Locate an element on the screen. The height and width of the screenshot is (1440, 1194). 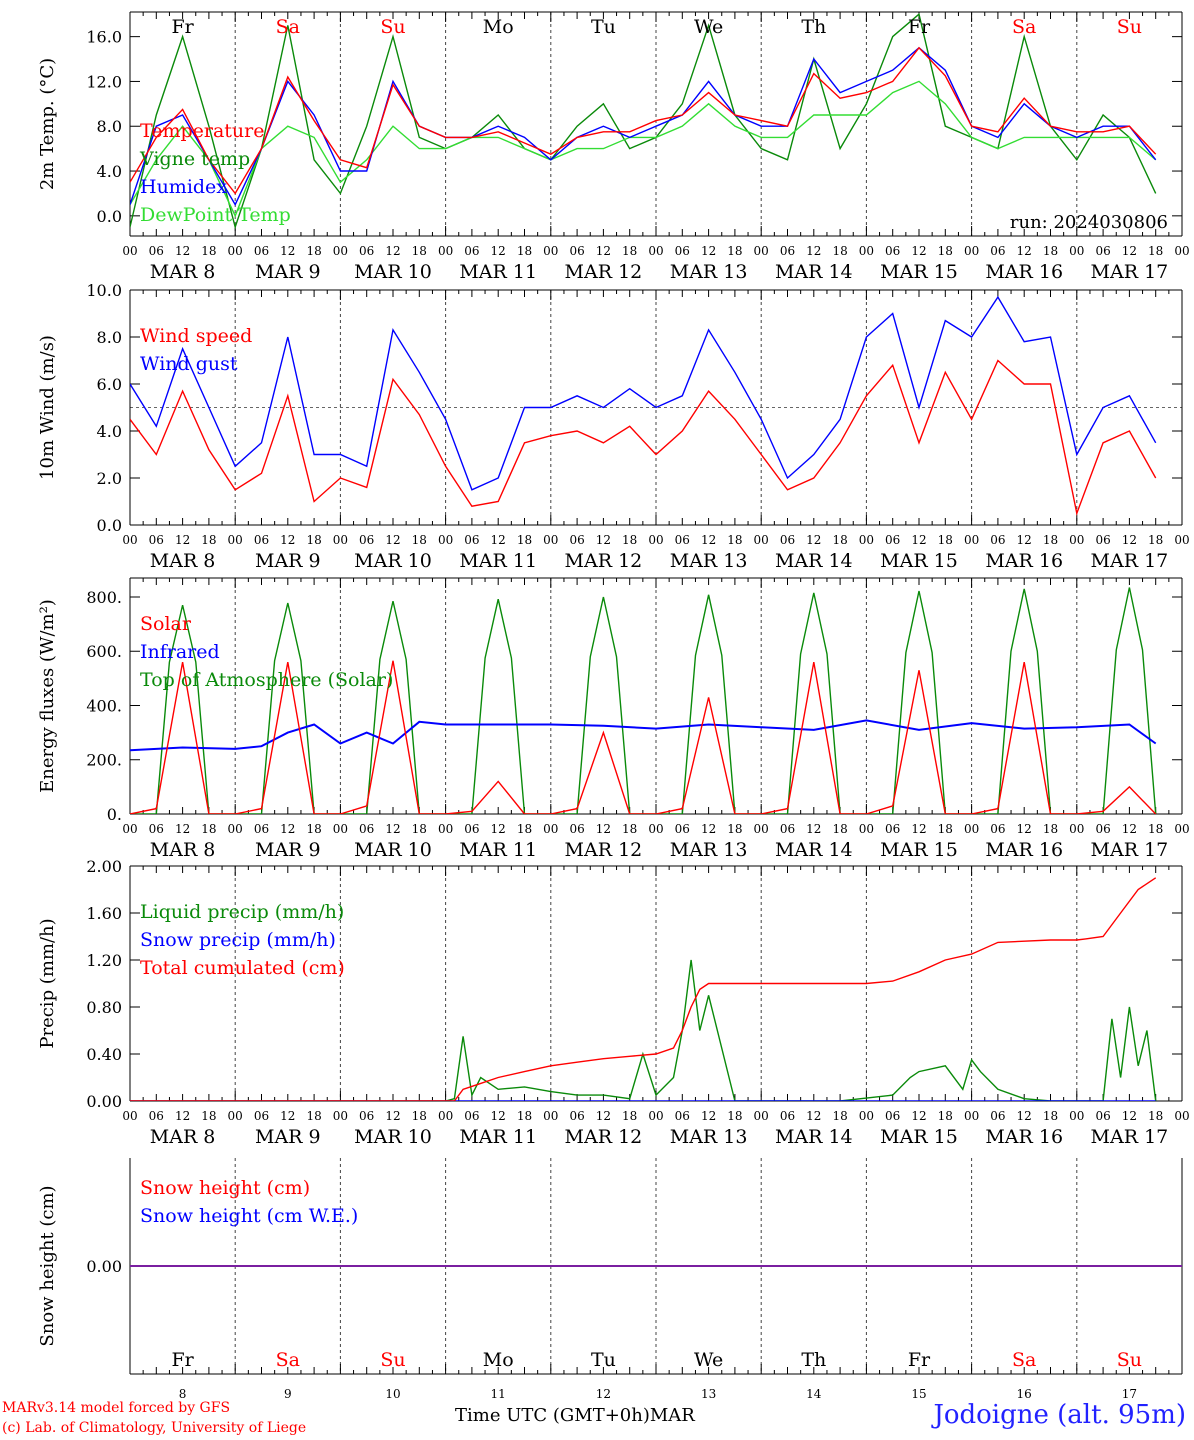
series-infrared is located at coordinates (643, 735).